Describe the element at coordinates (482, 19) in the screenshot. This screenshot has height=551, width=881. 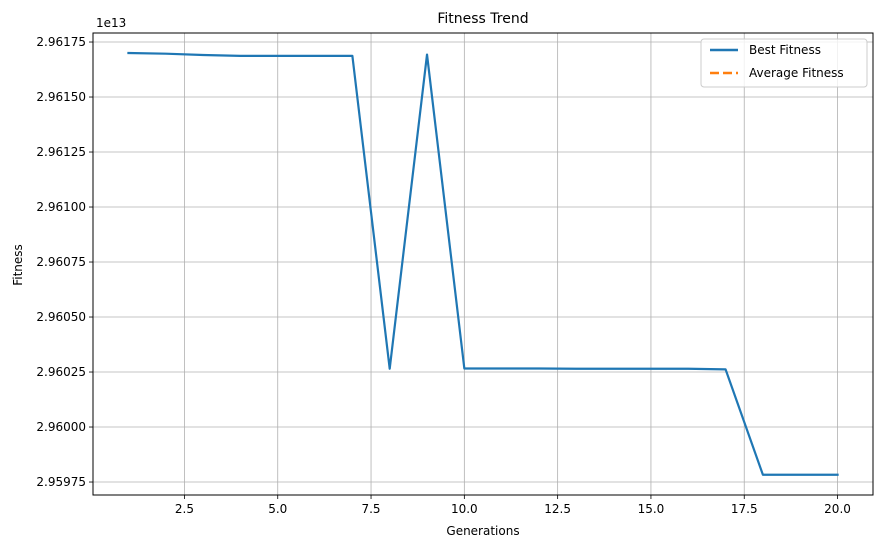
I see `chart-title: Fitness Trend` at that location.